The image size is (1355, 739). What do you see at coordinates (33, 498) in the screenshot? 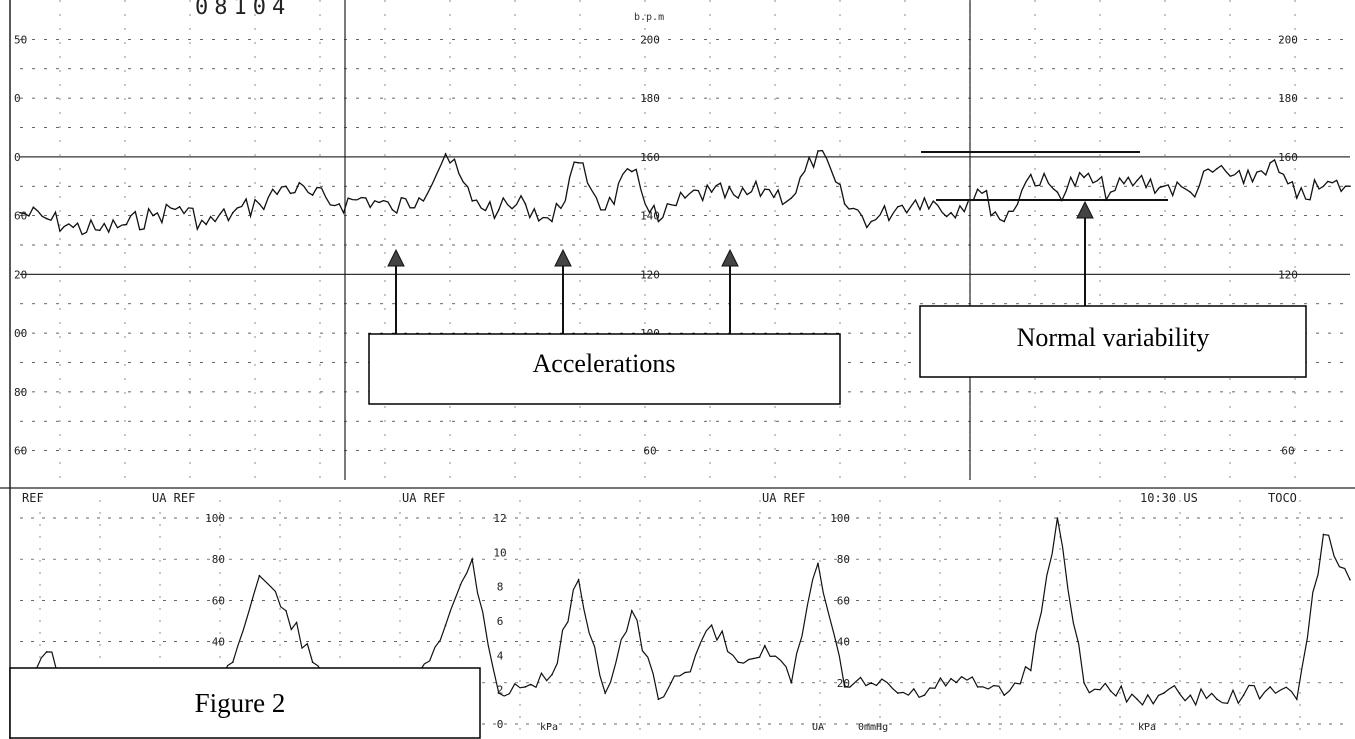
I see `ua-header-label: REF` at bounding box center [33, 498].